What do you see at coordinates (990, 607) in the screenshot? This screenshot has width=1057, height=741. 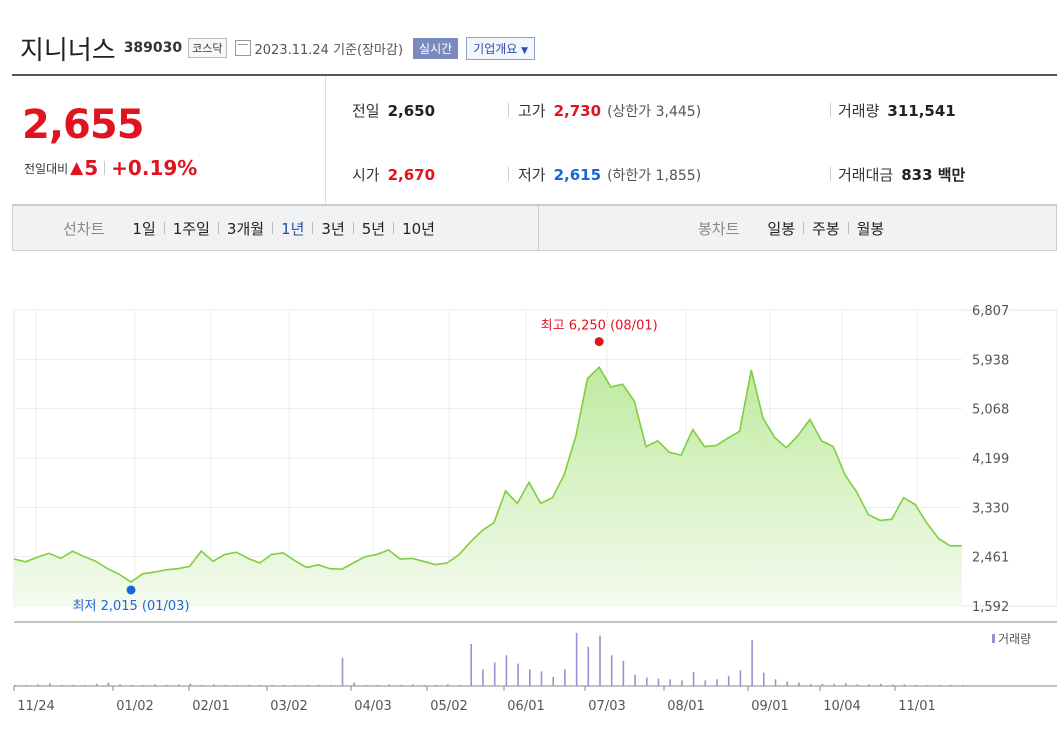 I see `y-tick-label: 1,592` at bounding box center [990, 607].